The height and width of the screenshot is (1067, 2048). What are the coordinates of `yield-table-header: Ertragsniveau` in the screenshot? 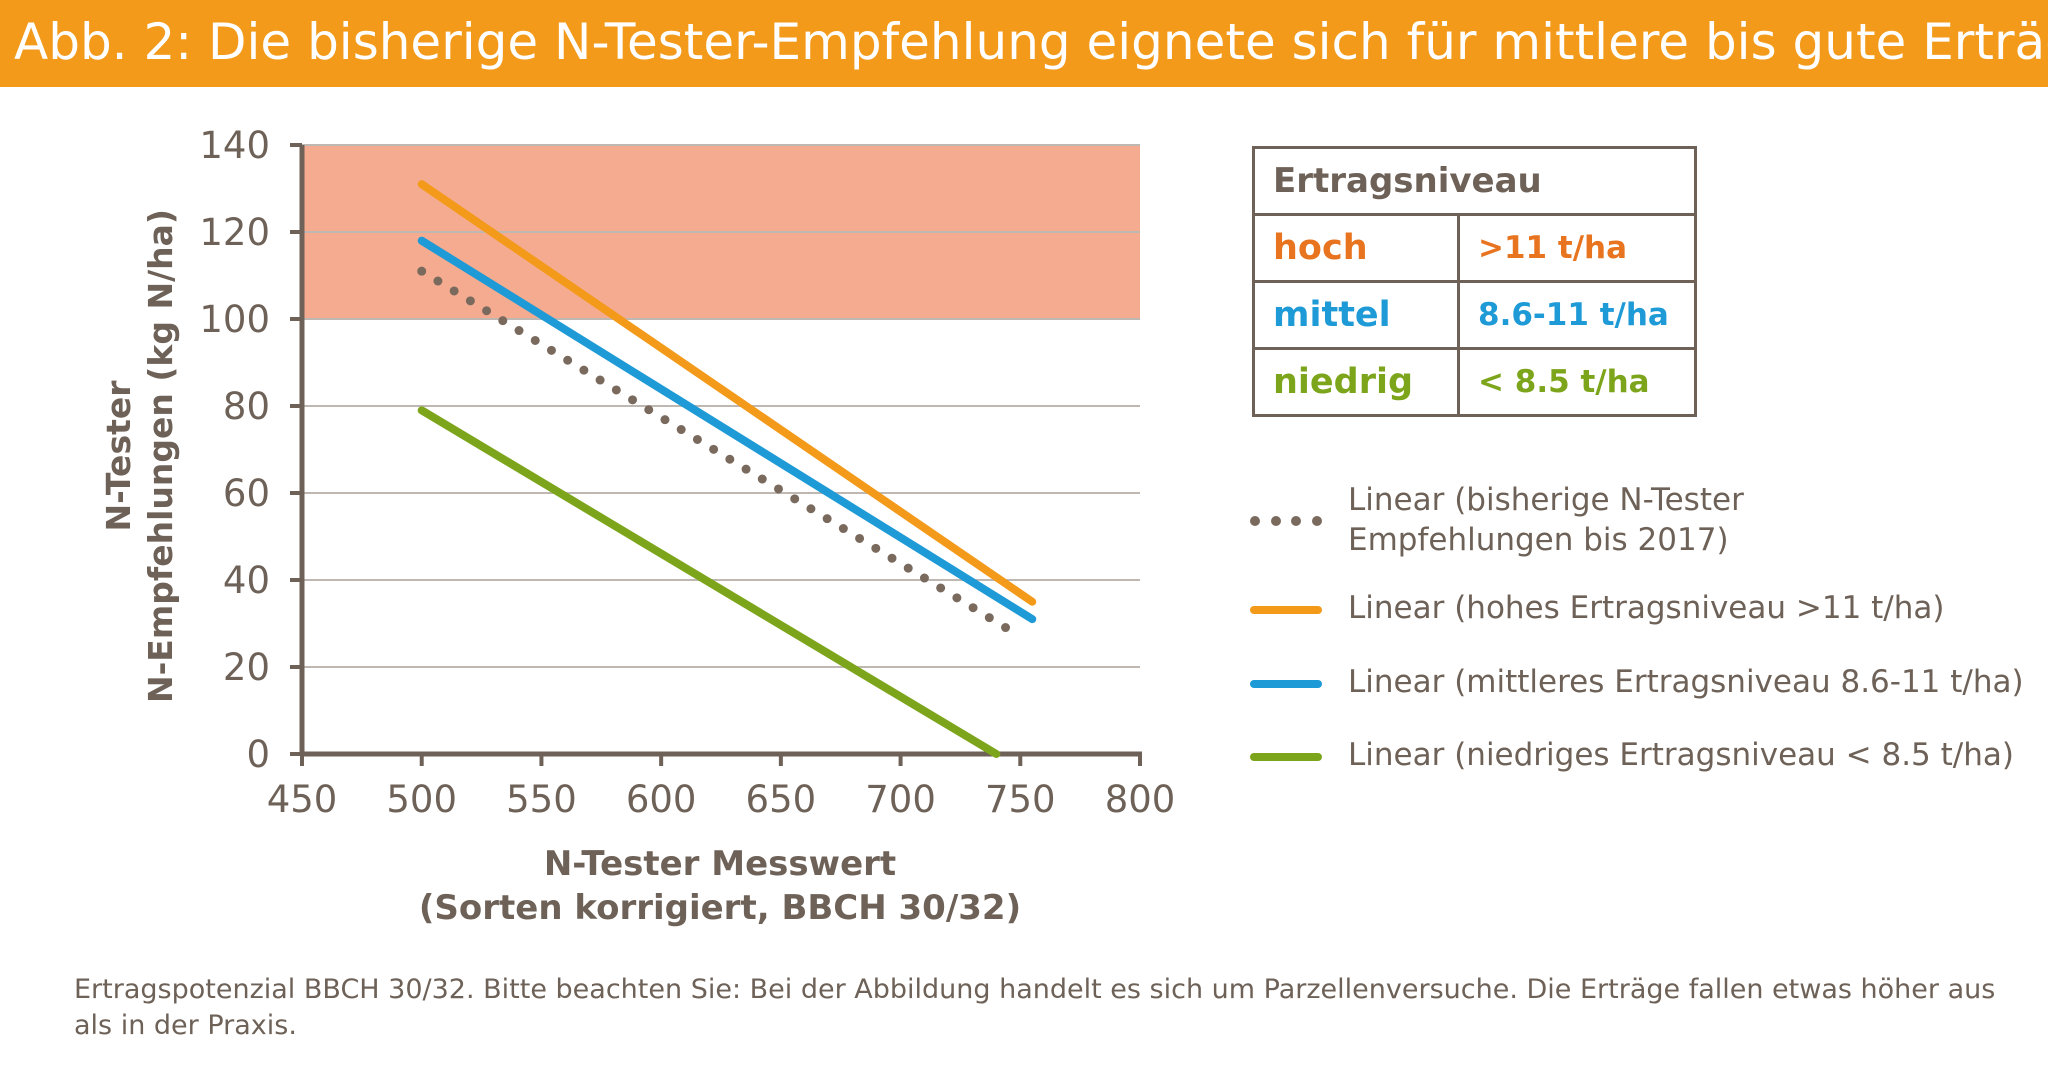 It's located at (1474, 181).